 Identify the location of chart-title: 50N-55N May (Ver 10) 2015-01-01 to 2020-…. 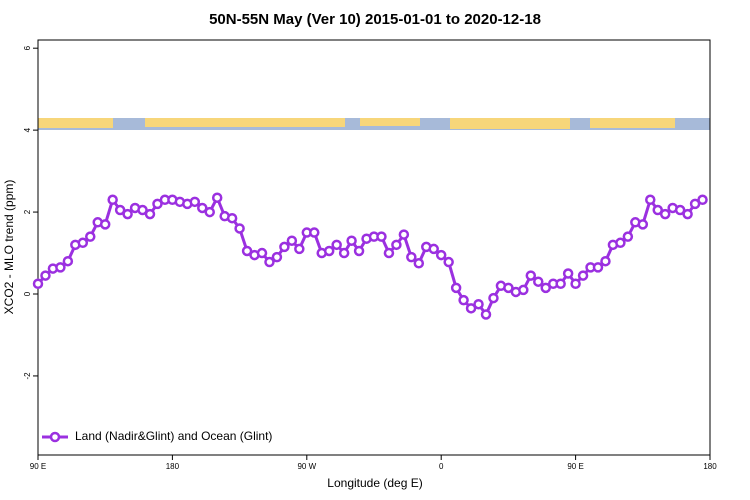
(375, 19).